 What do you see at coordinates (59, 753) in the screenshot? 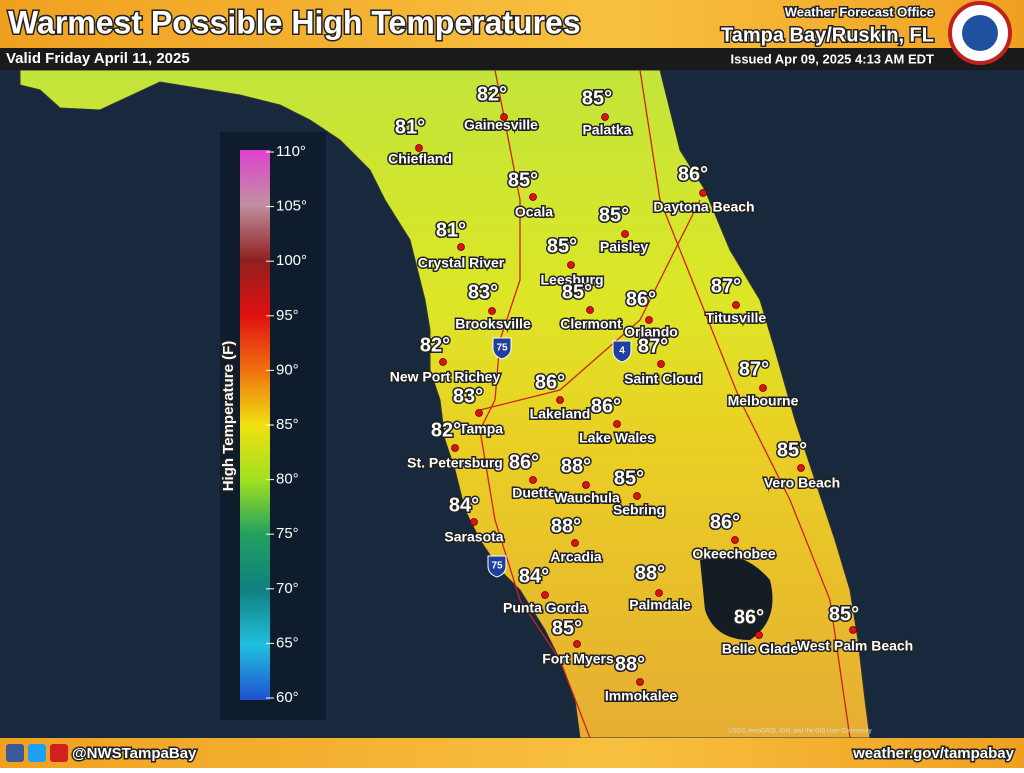
I see `youtube-icon` at bounding box center [59, 753].